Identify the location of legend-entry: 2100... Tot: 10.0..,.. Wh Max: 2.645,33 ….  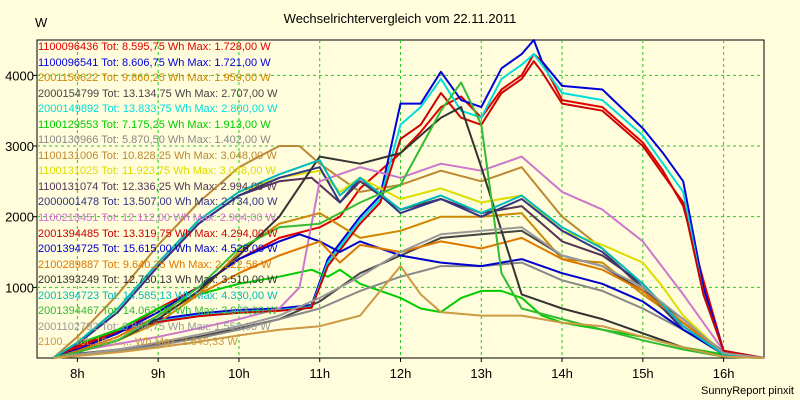
(138, 342).